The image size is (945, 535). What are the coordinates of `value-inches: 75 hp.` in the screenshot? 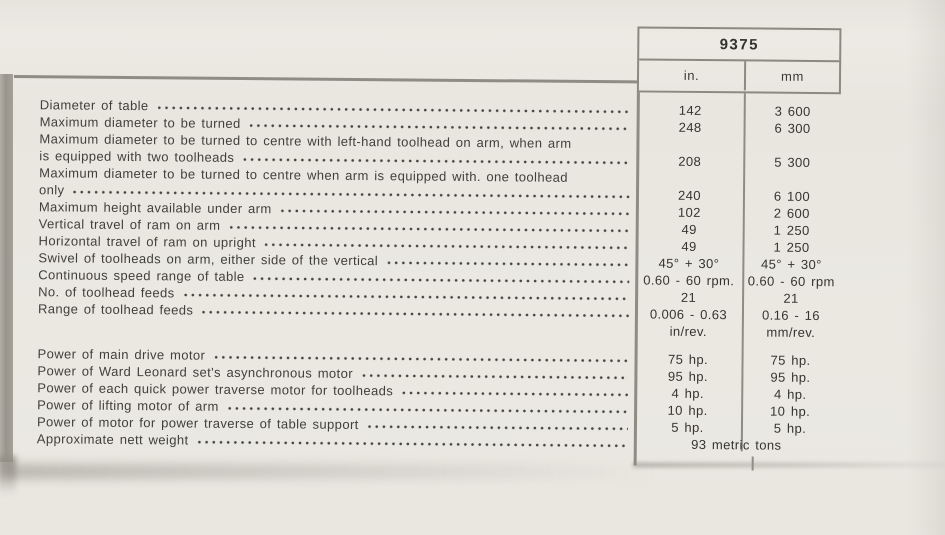 It's located at (687, 359).